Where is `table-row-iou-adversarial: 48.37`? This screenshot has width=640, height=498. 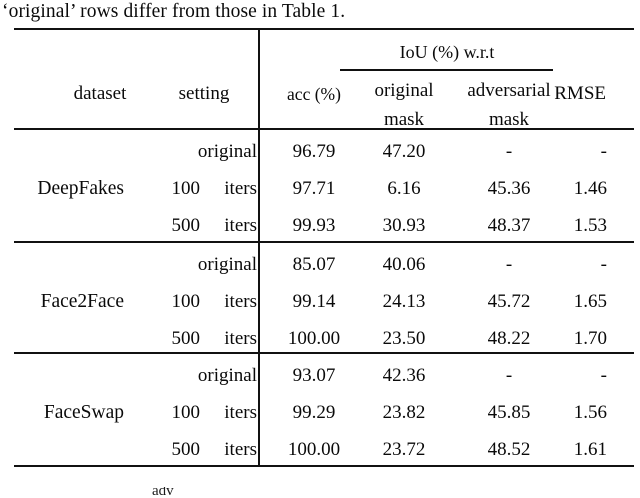
table-row-iou-adversarial: 48.37 is located at coordinates (509, 225).